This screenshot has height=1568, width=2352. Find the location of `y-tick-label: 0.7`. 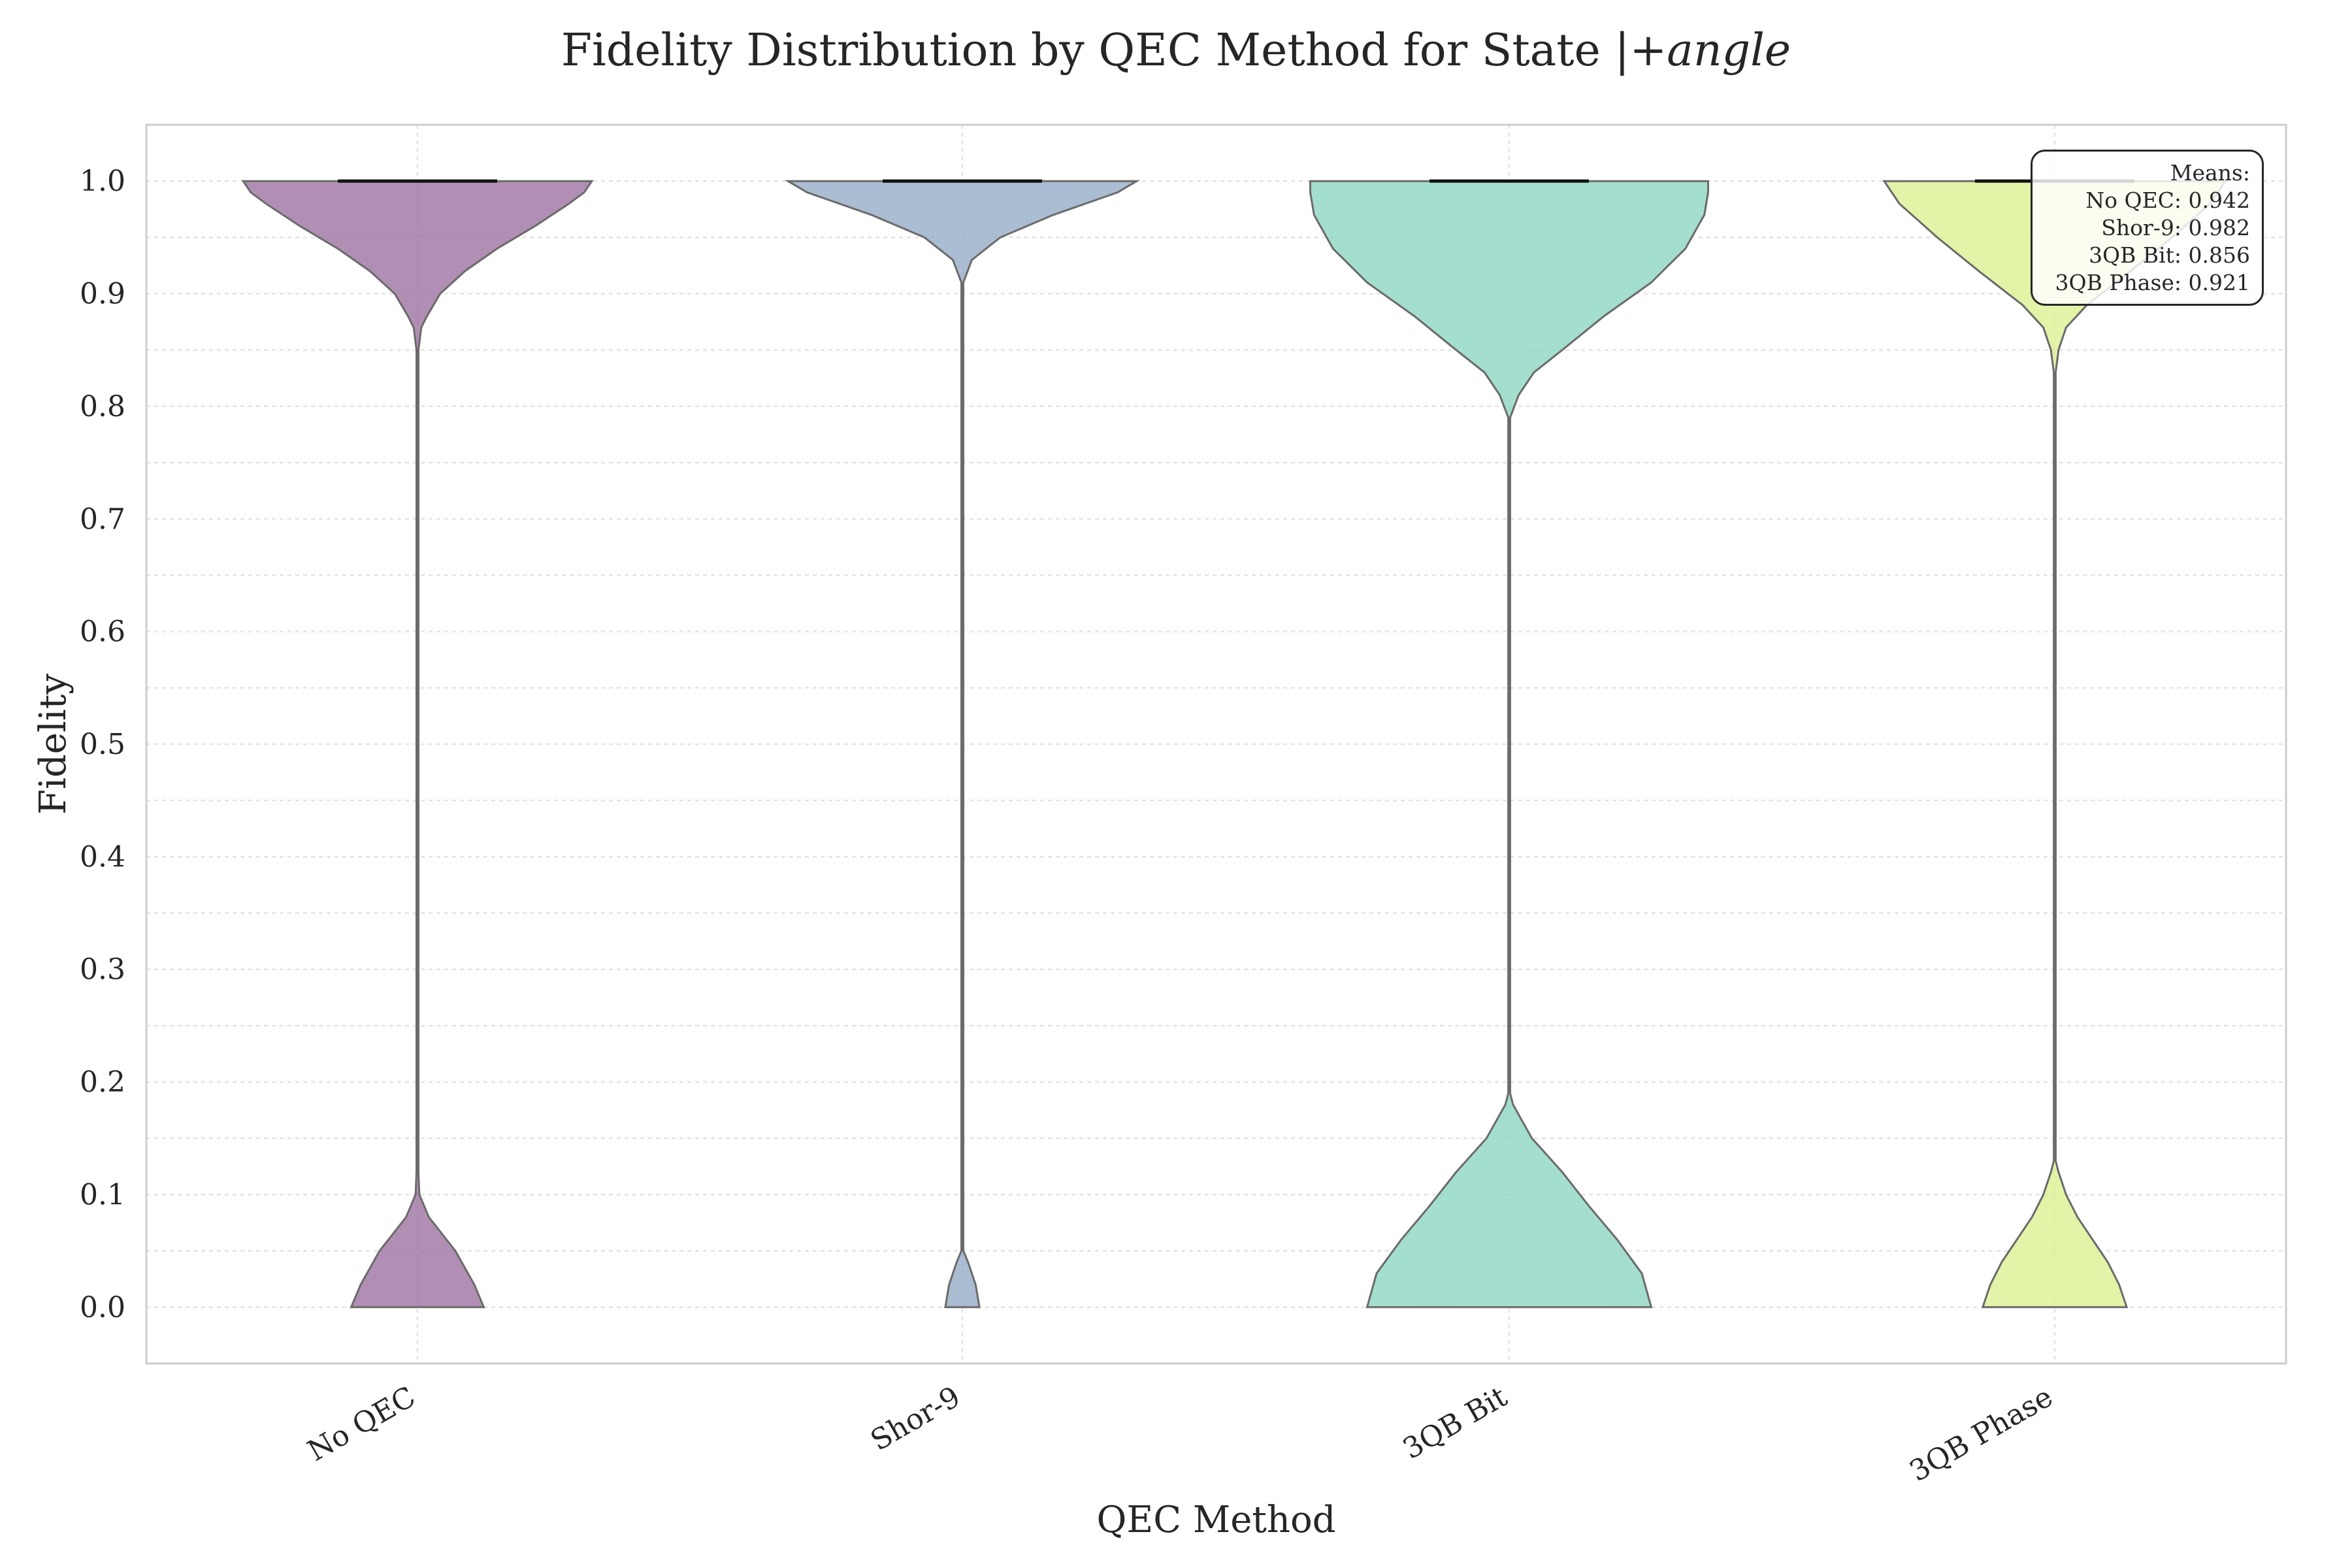

y-tick-label: 0.7 is located at coordinates (102, 519).